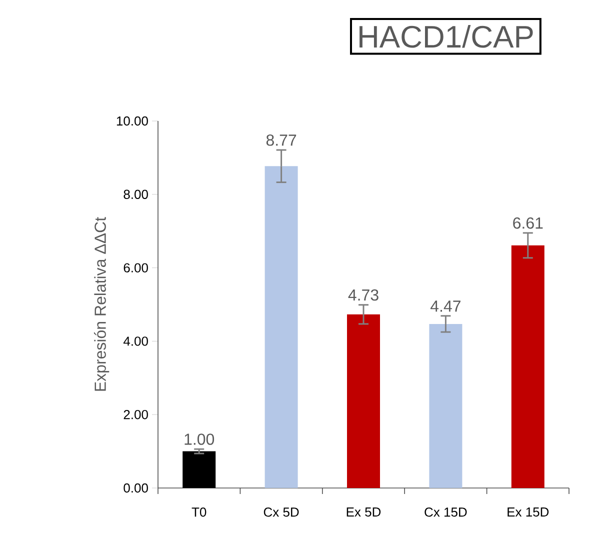  I want to click on y-axis-title: Expresión Relativa ΔΔCt, so click(102, 304).